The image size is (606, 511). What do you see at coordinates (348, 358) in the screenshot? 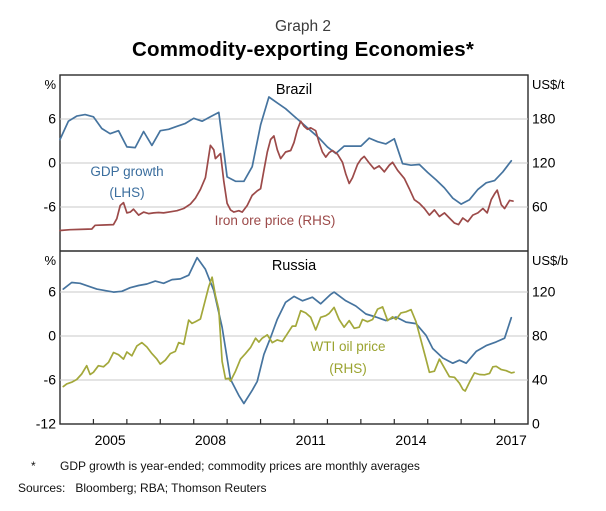
I see `wti-oil-series-label: WTI oil price (RHS)` at bounding box center [348, 358].